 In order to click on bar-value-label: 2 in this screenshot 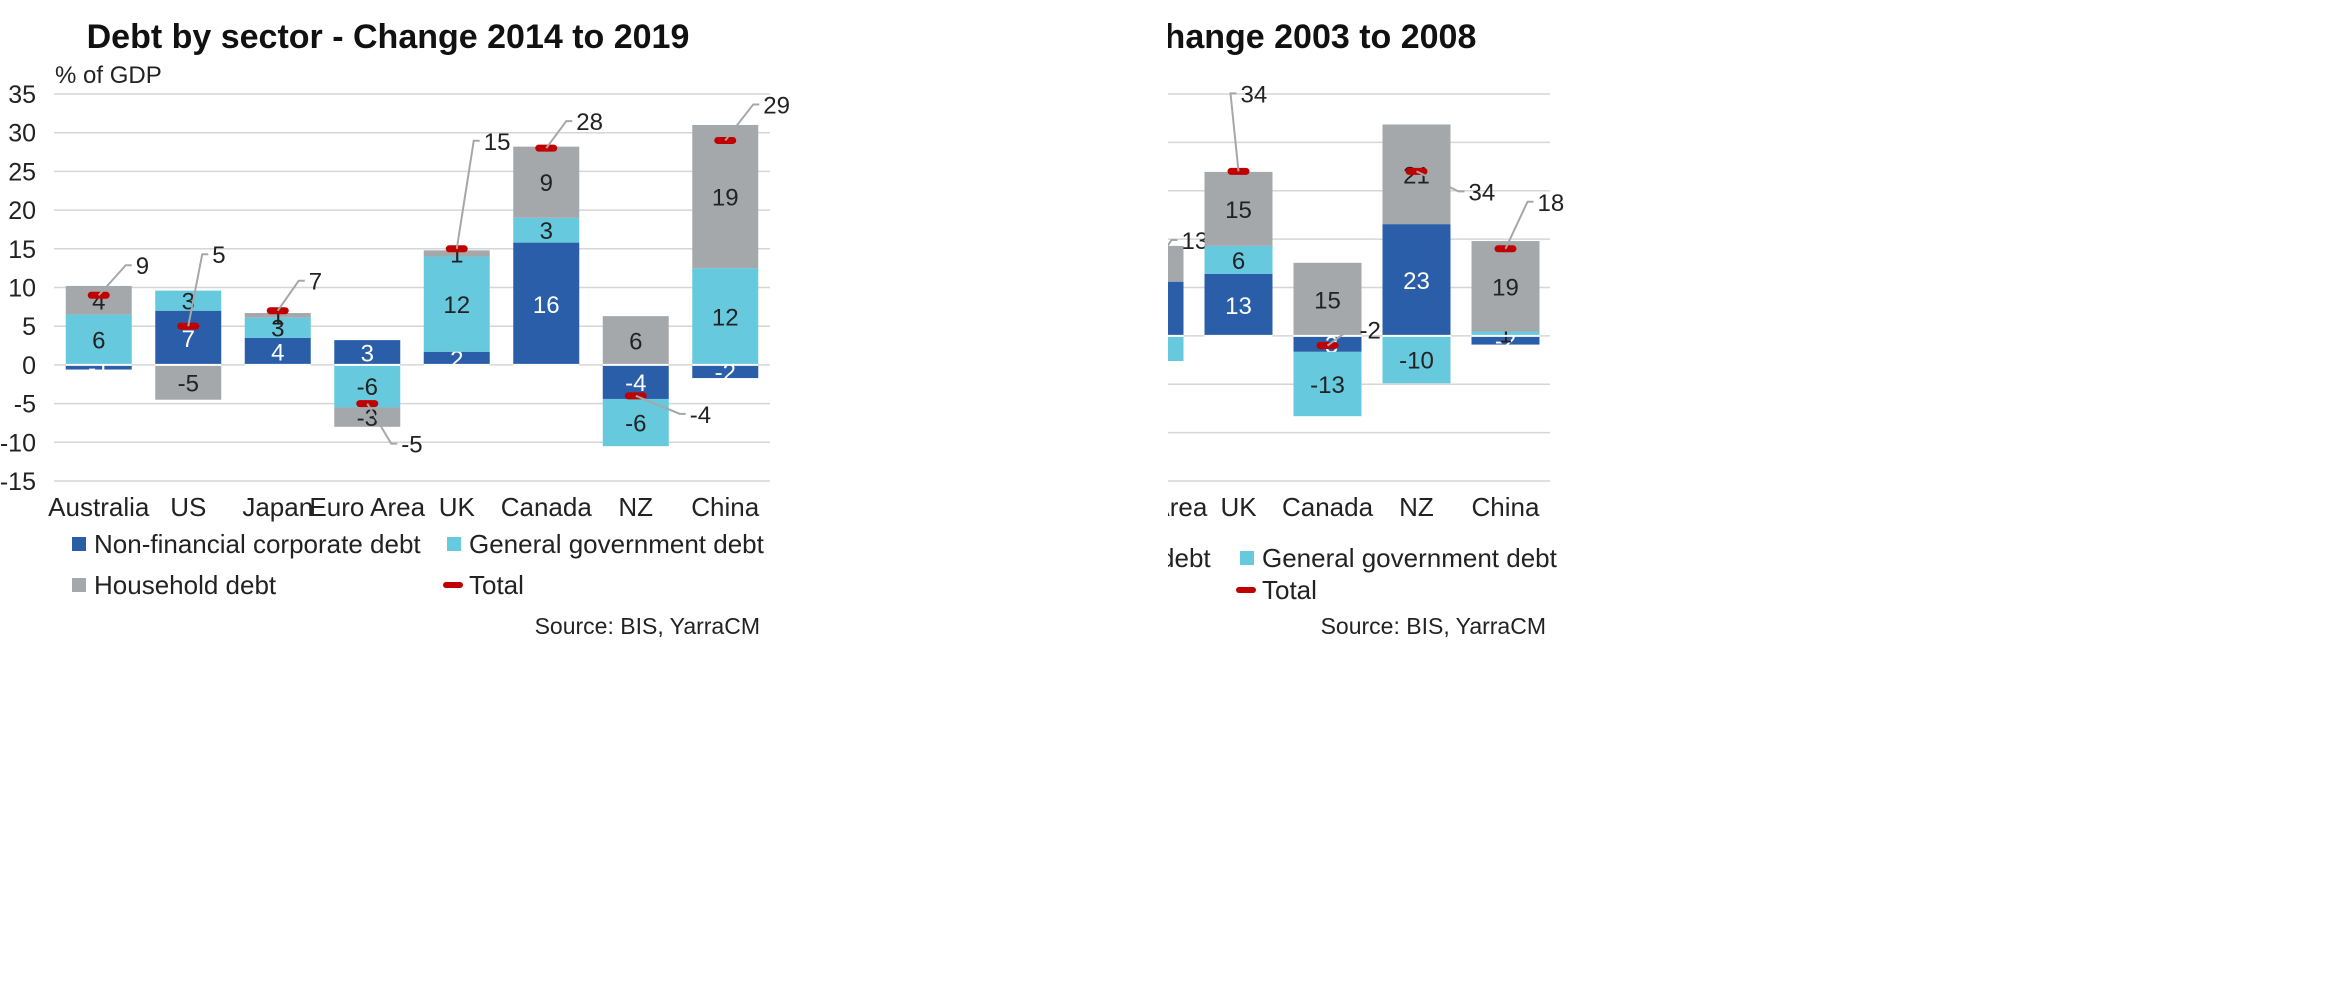, I will do `click(456, 359)`.